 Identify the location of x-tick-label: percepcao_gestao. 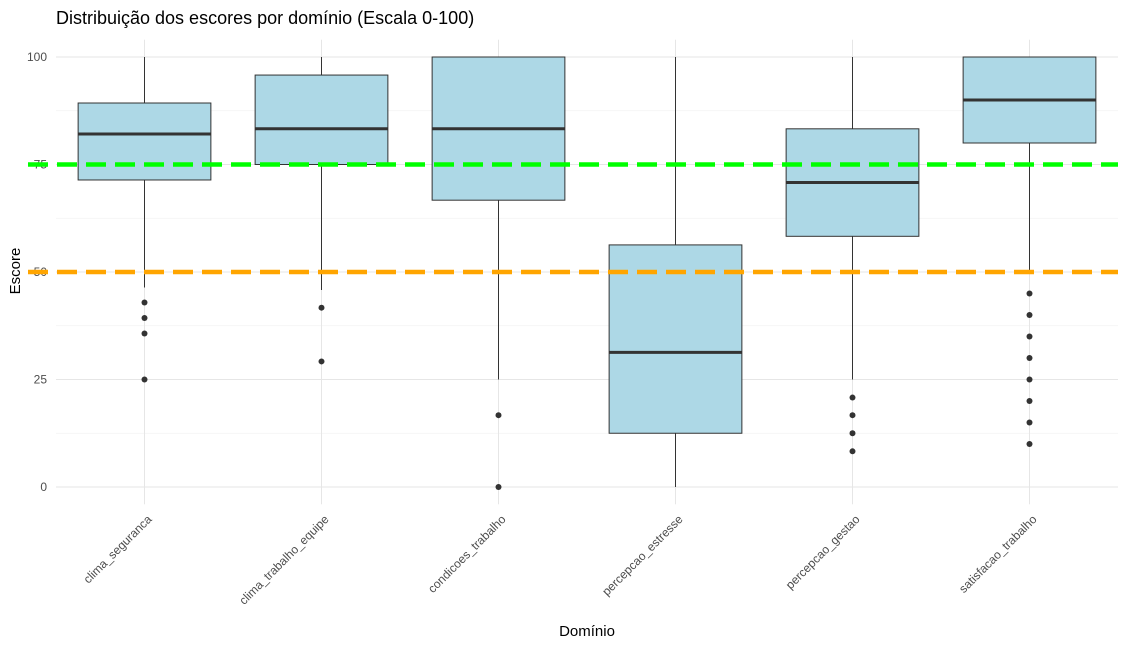
(823, 552).